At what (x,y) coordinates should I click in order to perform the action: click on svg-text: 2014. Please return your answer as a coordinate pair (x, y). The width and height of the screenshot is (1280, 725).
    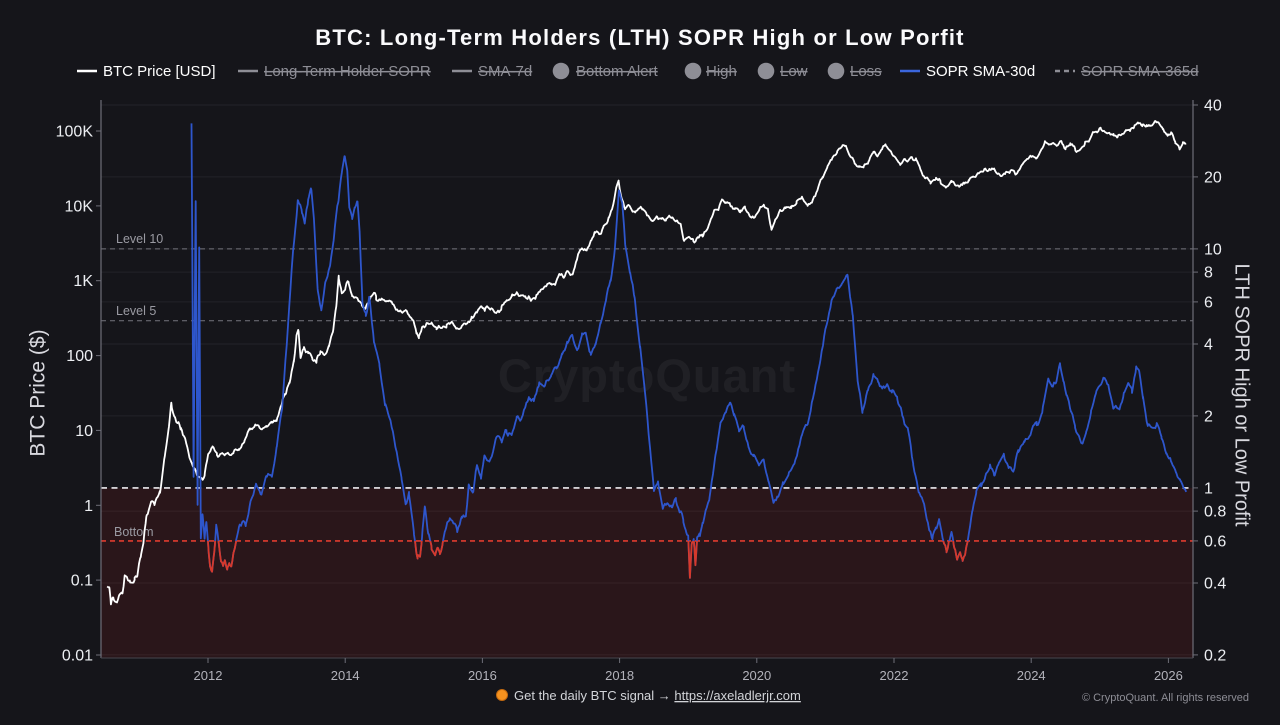
    Looking at the image, I should click on (345, 675).